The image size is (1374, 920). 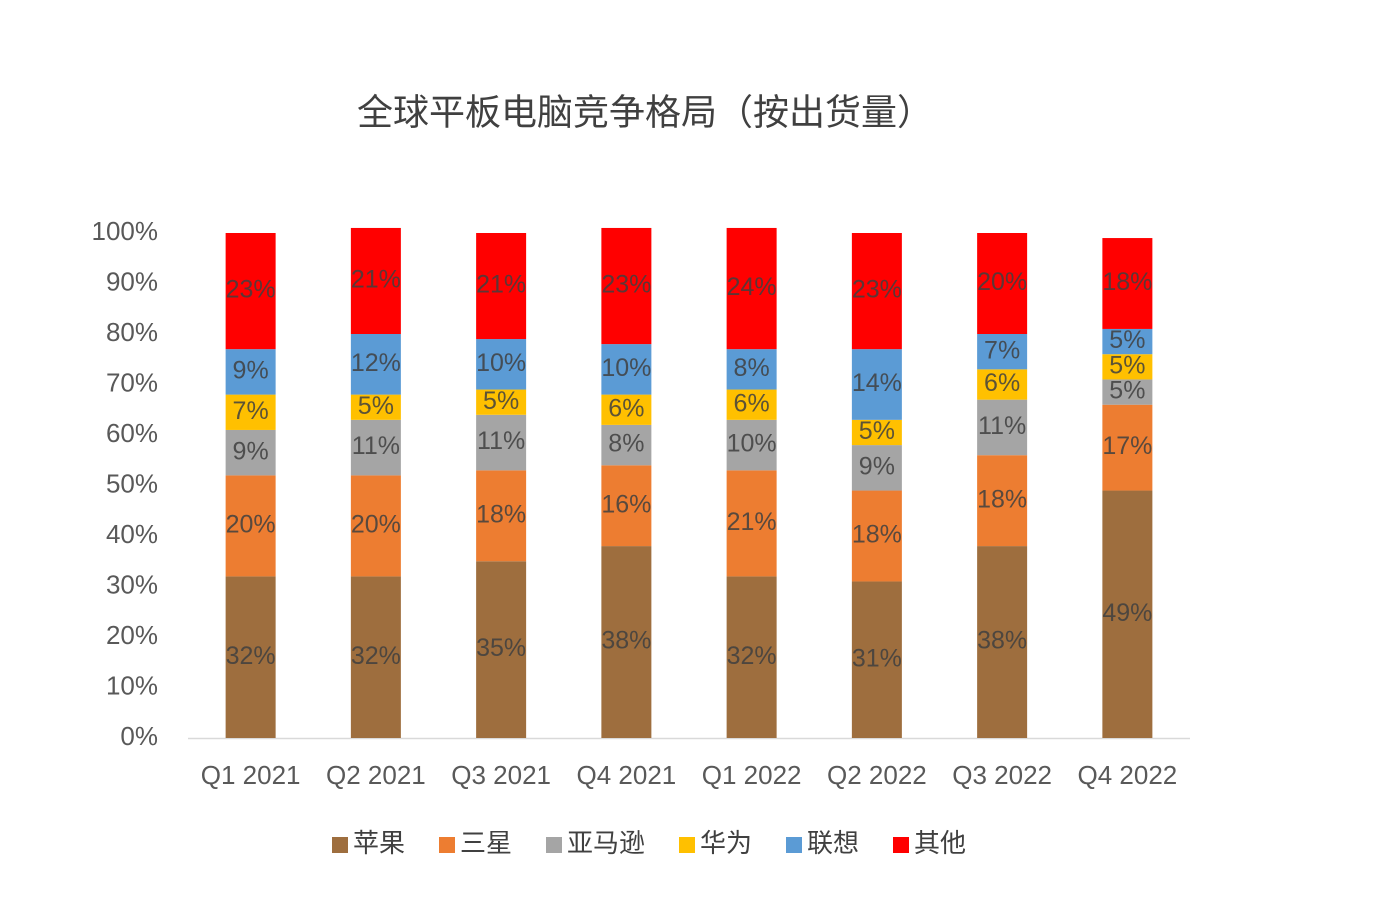 What do you see at coordinates (132, 382) in the screenshot?
I see `y-tick-label: 70%` at bounding box center [132, 382].